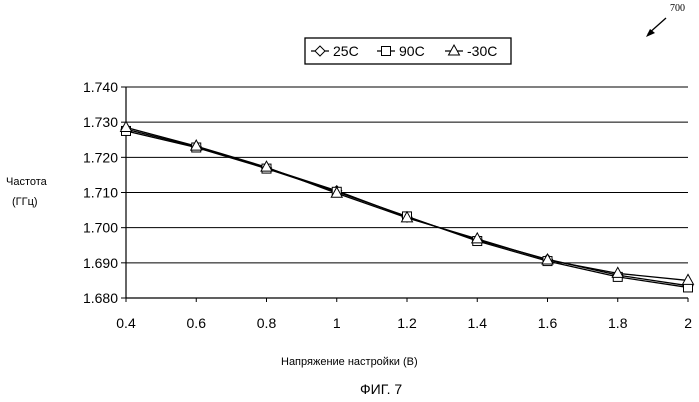 The image size is (699, 402). Describe the element at coordinates (346, 51) in the screenshot. I see `legend-label: 25C` at that location.